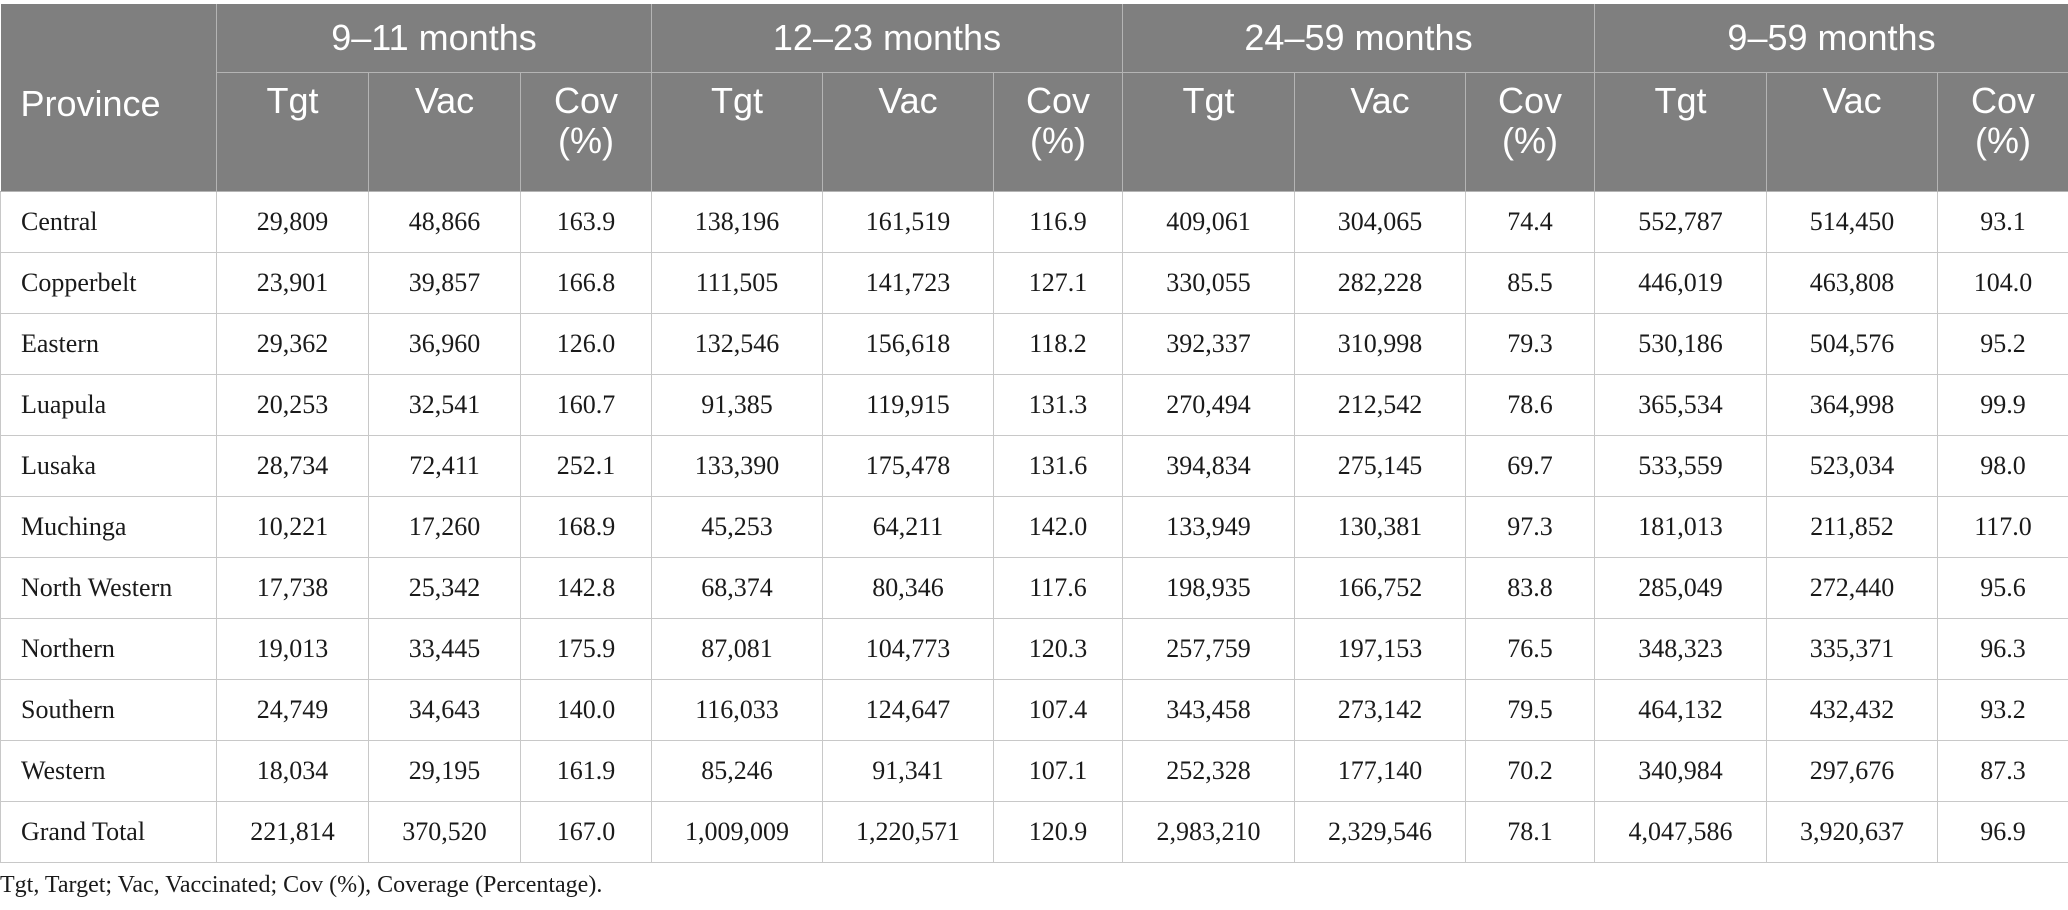 Image resolution: width=2068 pixels, height=910 pixels. Describe the element at coordinates (1208, 832) in the screenshot. I see `value-cell: 2,983,210` at that location.